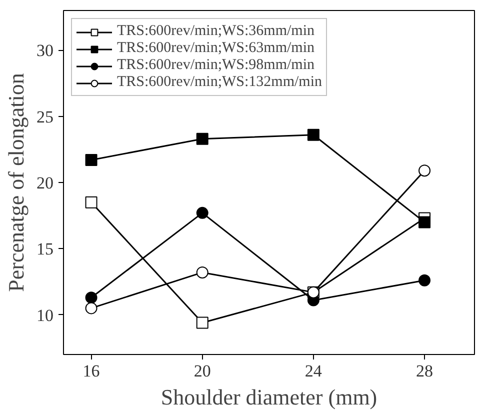 This screenshot has width=479, height=412. I want to click on x-axis-title: Shoulder diameter (mm), so click(269, 397).